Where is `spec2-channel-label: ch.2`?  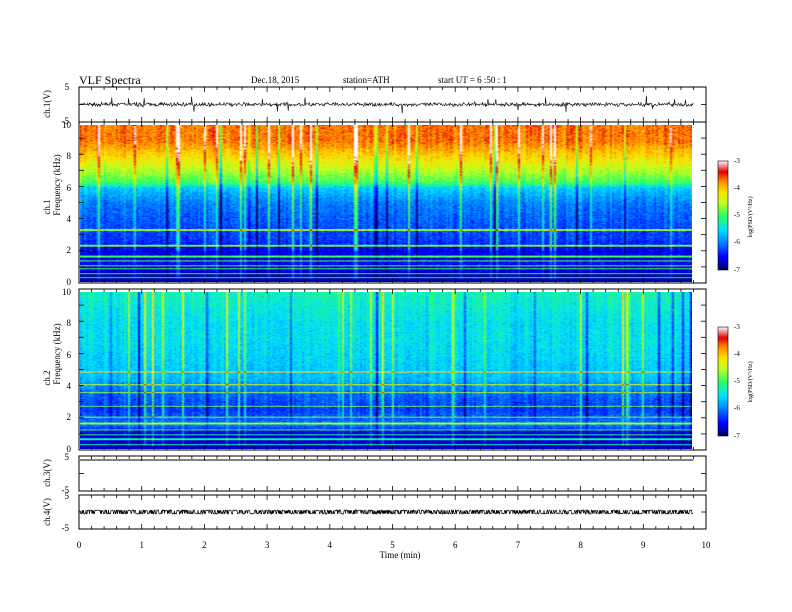
spec2-channel-label: ch.2 is located at coordinates (47, 377).